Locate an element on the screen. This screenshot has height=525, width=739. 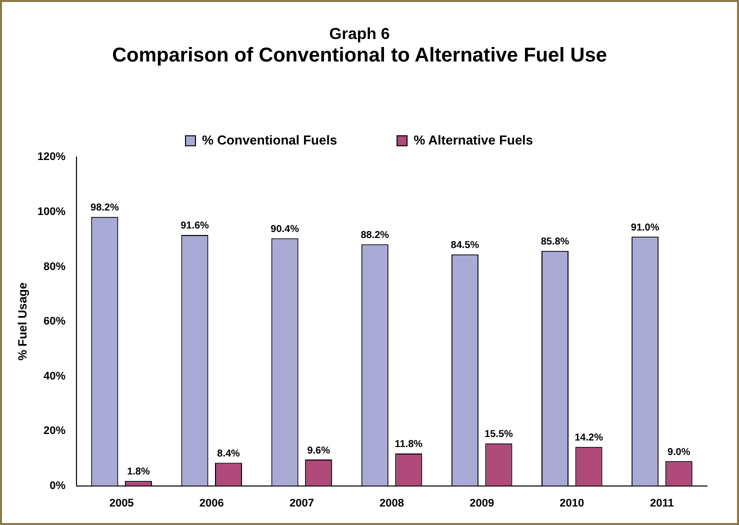
y-tick-label: 0% is located at coordinates (58, 486).